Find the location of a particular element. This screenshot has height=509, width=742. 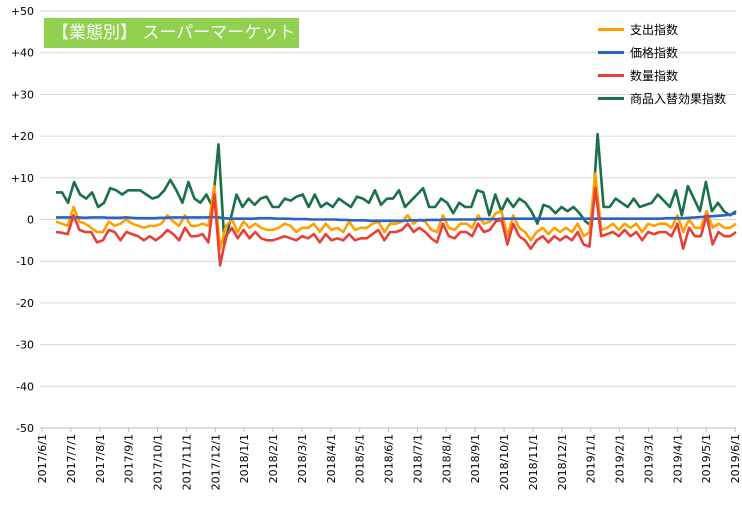

x-tick-label: 2018/7/1 is located at coordinates (417, 458).